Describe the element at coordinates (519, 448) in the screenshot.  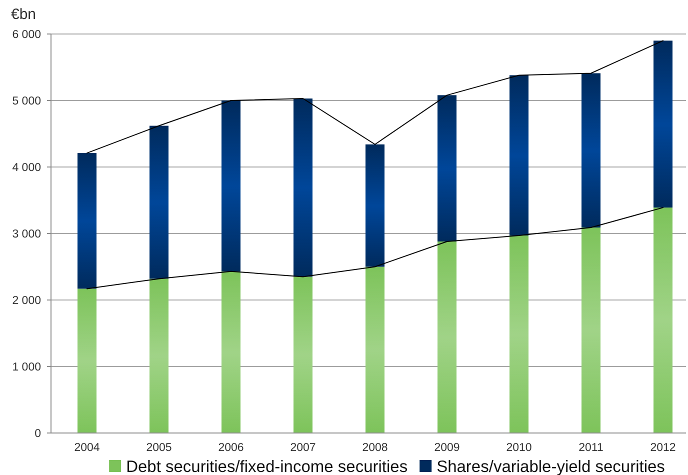
I see `x-tick-label: 2010` at that location.